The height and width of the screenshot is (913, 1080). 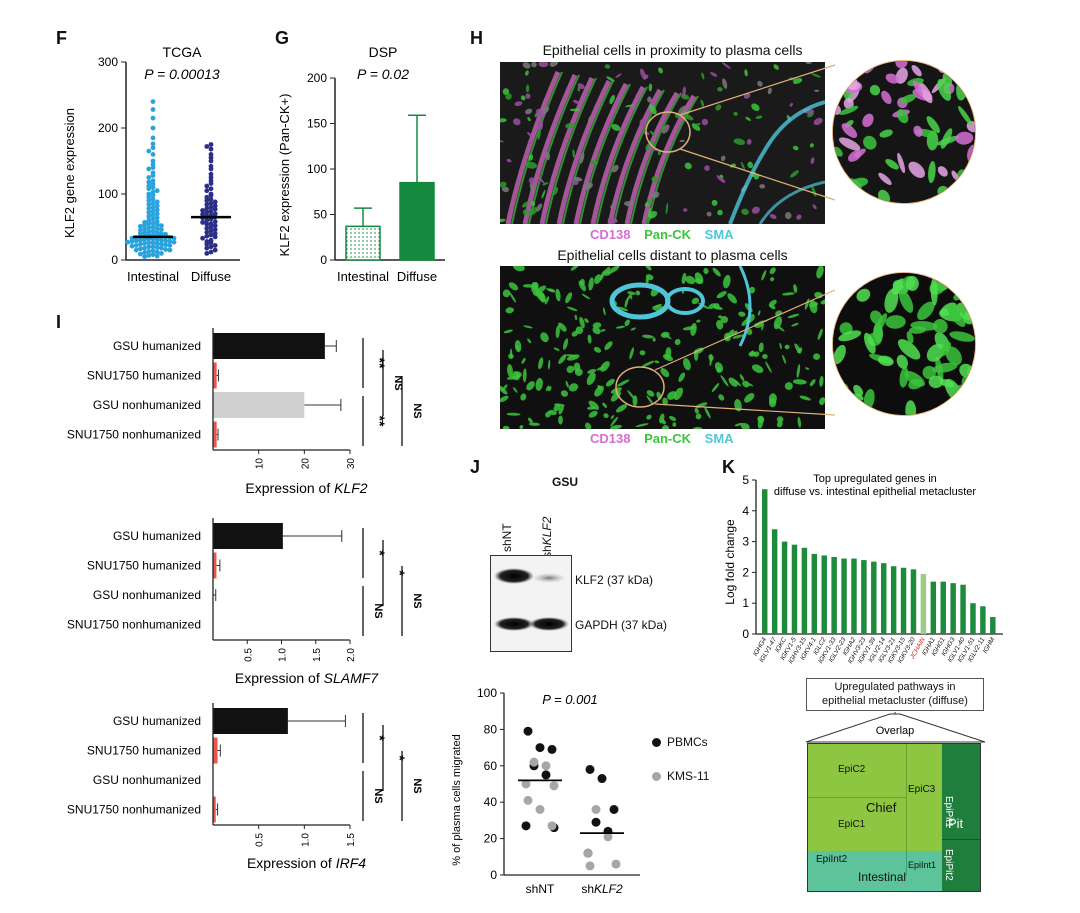 What do you see at coordinates (904, 132) in the screenshot?
I see `h-top-zoom-circle` at bounding box center [904, 132].